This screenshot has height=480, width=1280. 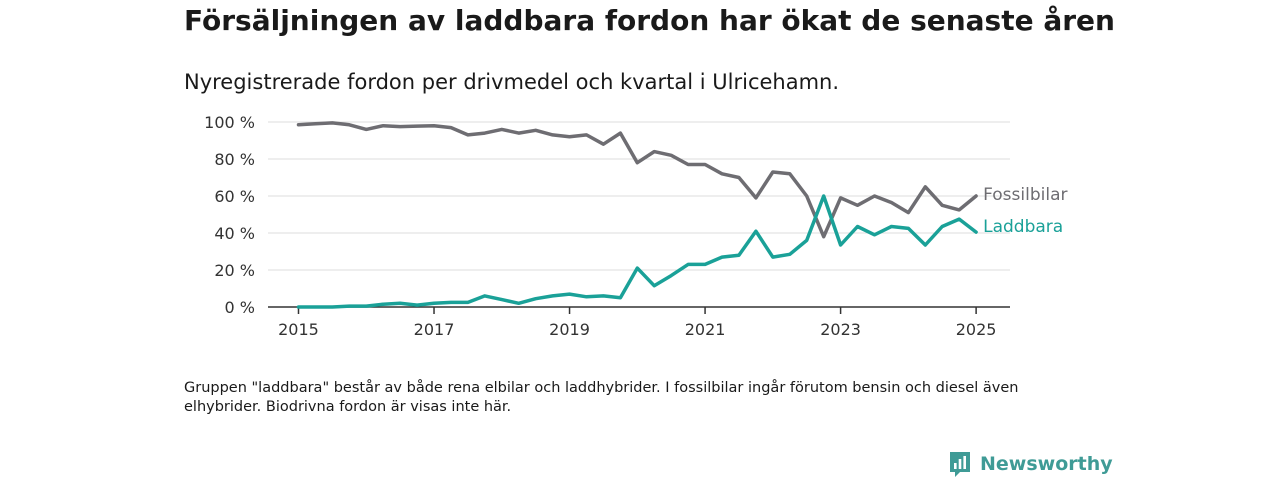 What do you see at coordinates (1046, 464) in the screenshot?
I see `brand-name: Newsworthy` at bounding box center [1046, 464].